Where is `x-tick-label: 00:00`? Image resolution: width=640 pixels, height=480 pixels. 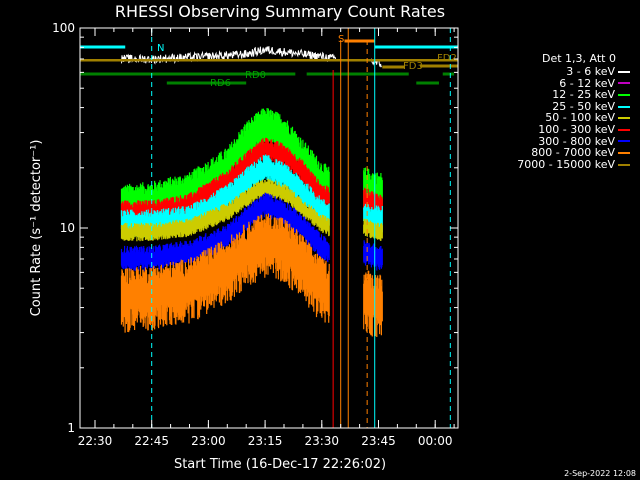
x-tick-label: 00:00 is located at coordinates (435, 441).